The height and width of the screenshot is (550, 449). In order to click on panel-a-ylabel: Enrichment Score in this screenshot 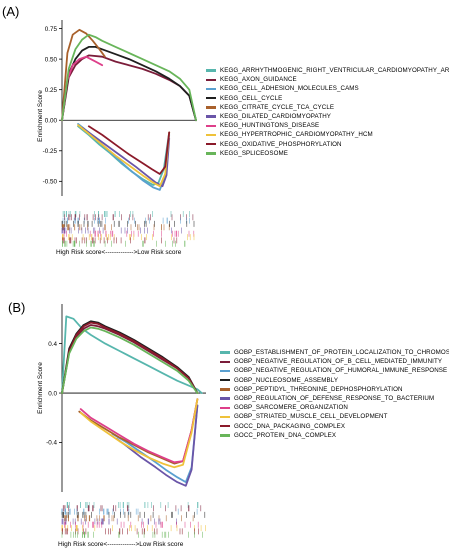, I will do `click(40, 116)`.